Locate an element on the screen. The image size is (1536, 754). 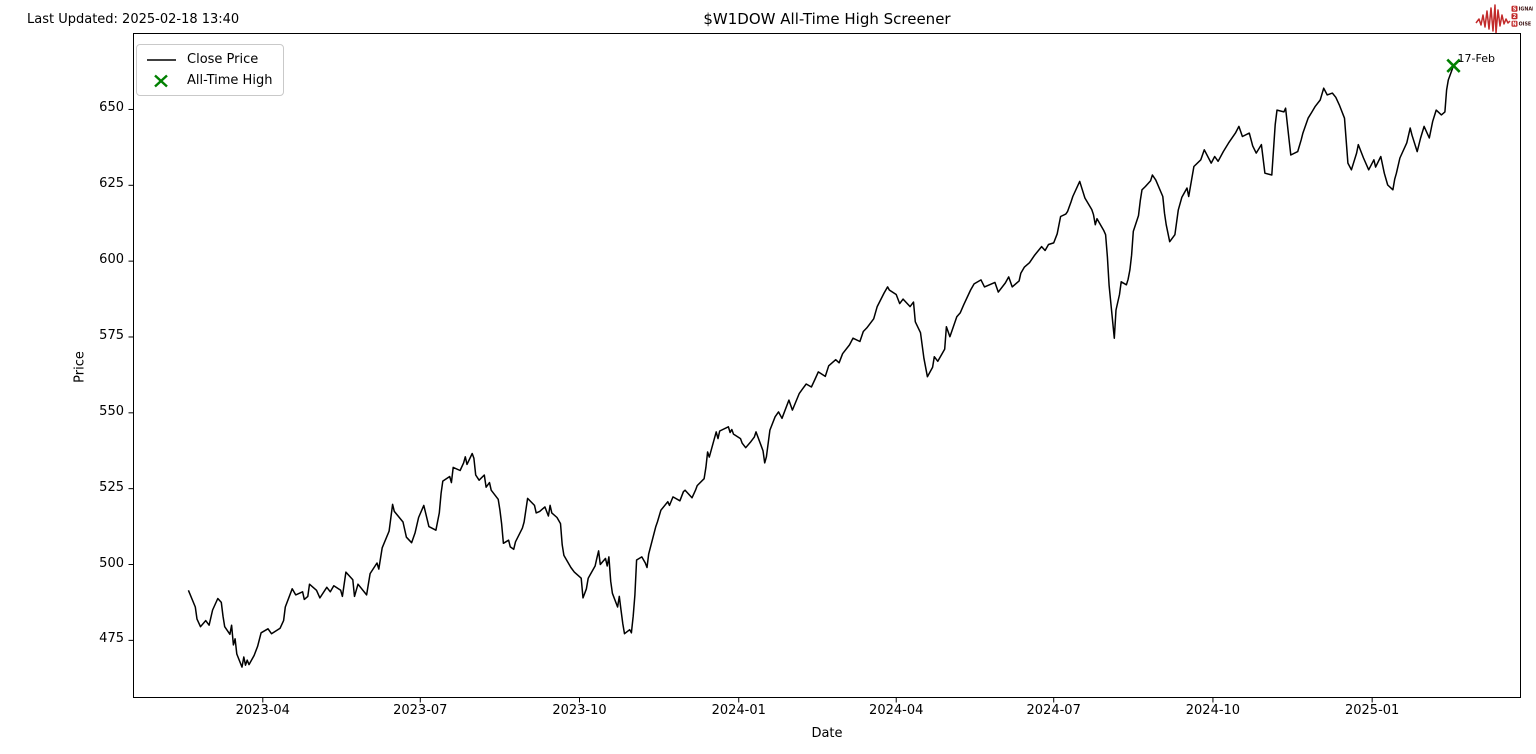
x-tick-label: 2024-01 is located at coordinates (738, 710).